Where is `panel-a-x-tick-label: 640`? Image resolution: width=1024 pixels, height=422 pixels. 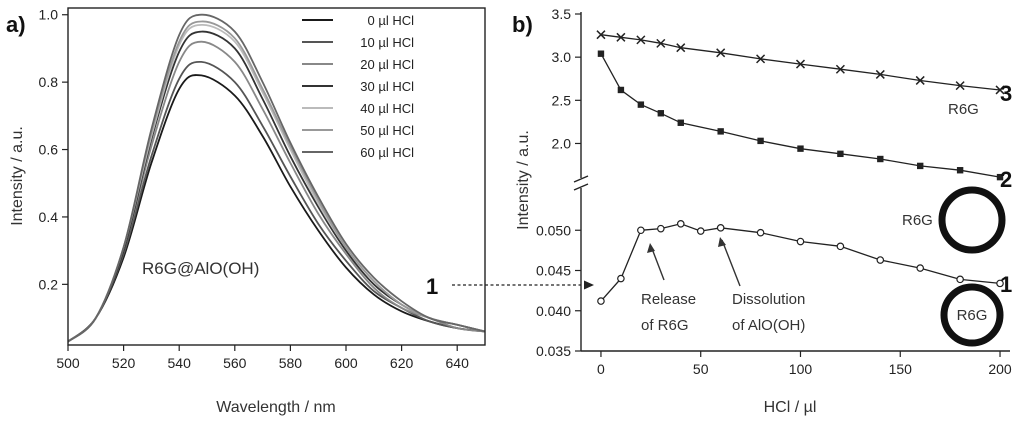
panel-a-x-tick-label: 640 is located at coordinates (458, 363).